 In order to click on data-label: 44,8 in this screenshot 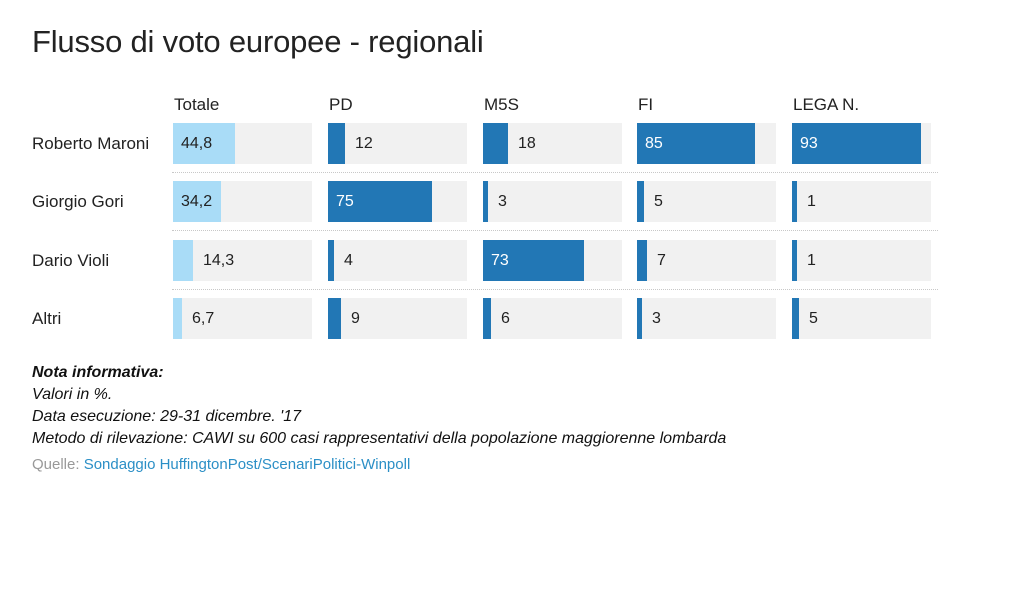, I will do `click(197, 143)`.